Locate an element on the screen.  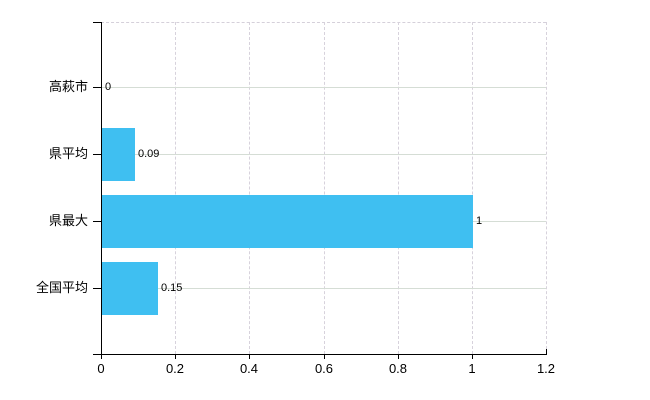
bar-value-label: 0 is located at coordinates (108, 87).